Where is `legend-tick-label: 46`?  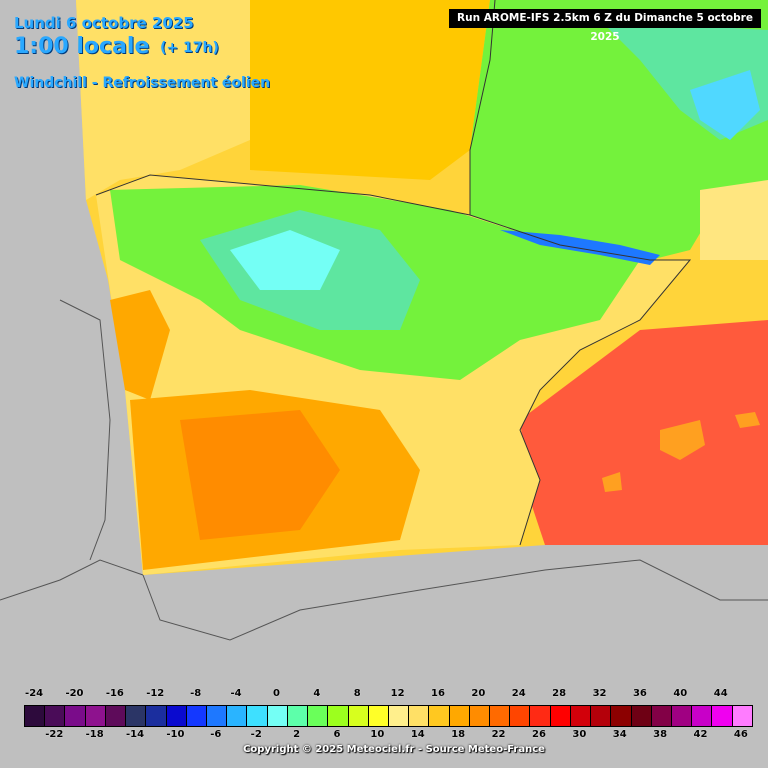 legend-tick-label: 46 is located at coordinates (740, 734).